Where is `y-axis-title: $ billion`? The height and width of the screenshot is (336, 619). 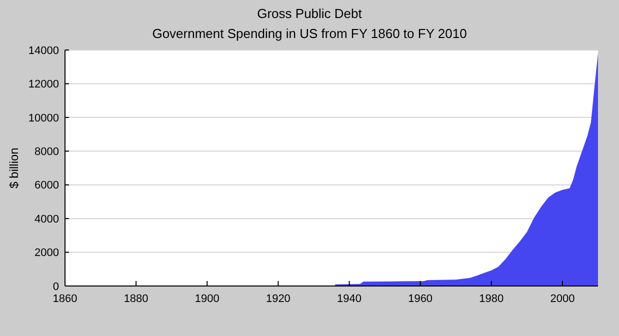
y-axis-title: $ billion is located at coordinates (14, 168).